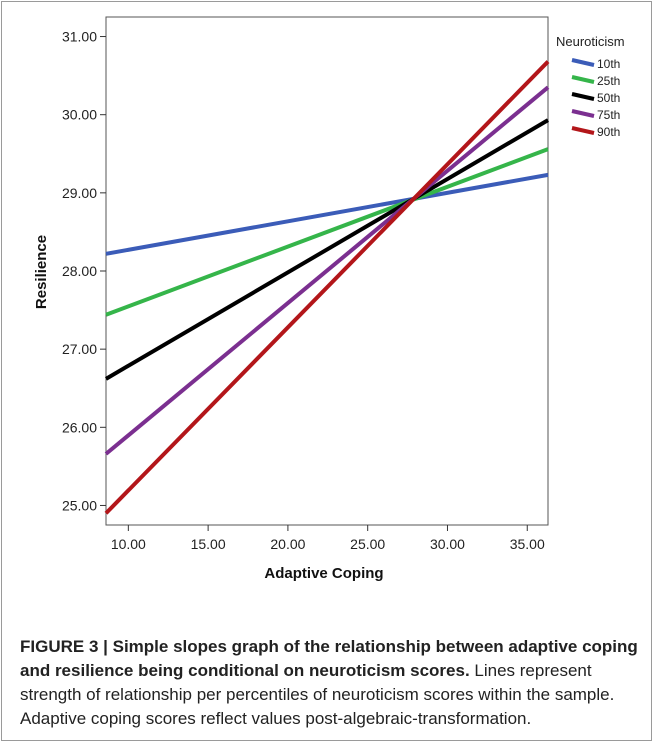 This screenshot has width=655, height=744. I want to click on x-tick-label: 15.00, so click(208, 544).